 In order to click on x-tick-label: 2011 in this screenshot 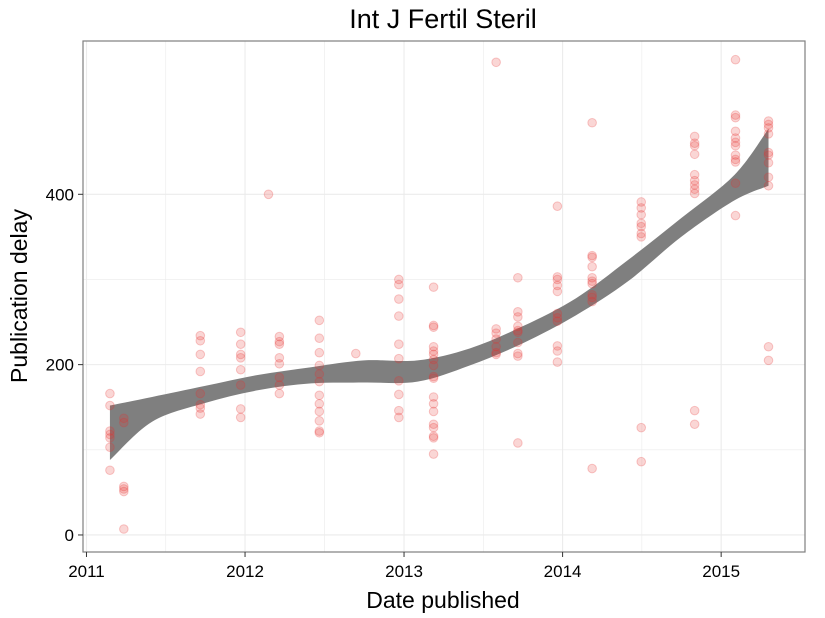, I will do `click(86, 571)`.